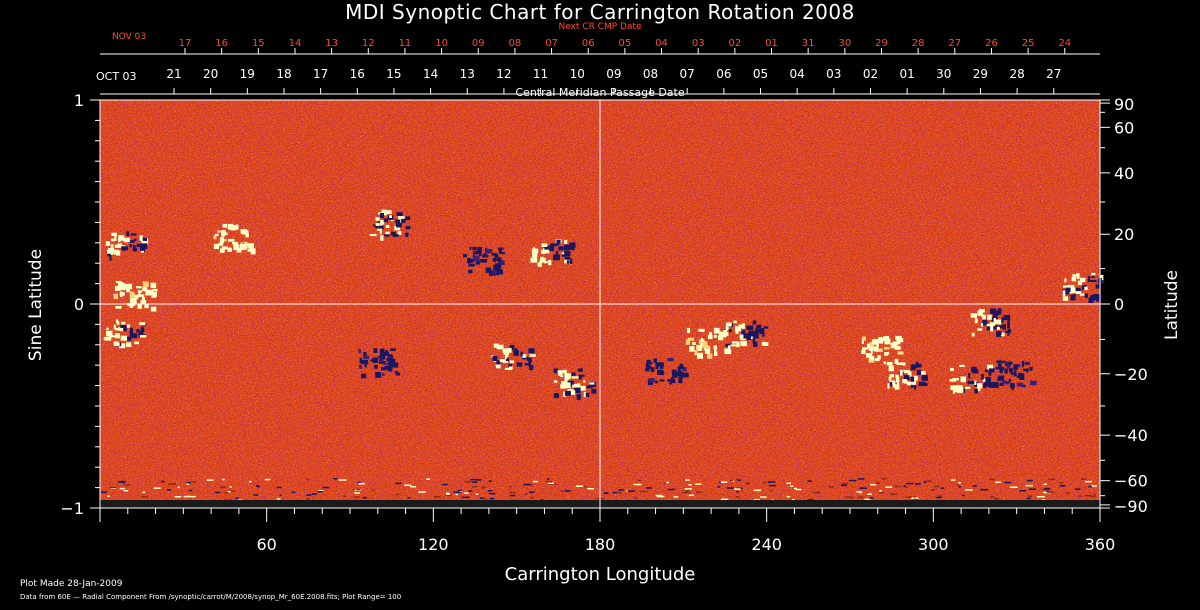 Image resolution: width=1200 pixels, height=610 pixels. I want to click on next-cmp-day-label: 16, so click(221, 43).